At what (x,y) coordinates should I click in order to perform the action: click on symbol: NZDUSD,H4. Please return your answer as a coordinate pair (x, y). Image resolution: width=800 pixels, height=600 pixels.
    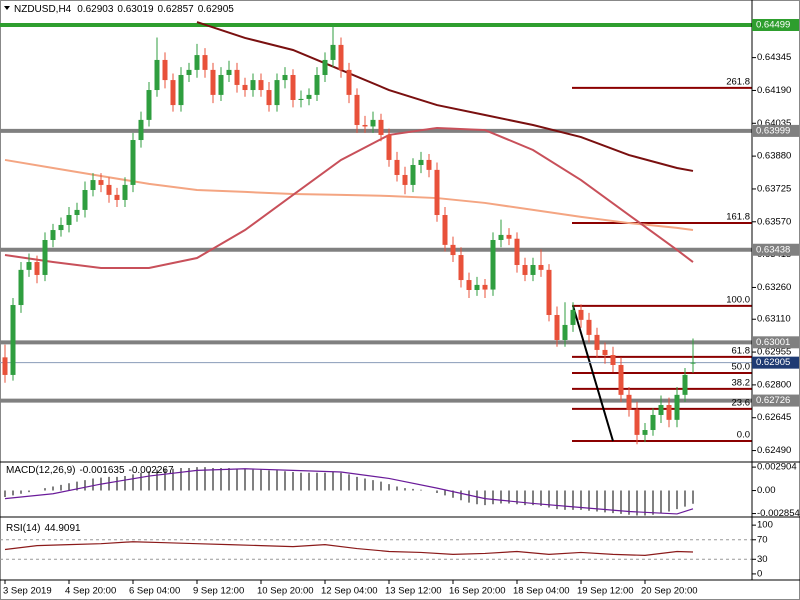
    Looking at the image, I should click on (43, 9).